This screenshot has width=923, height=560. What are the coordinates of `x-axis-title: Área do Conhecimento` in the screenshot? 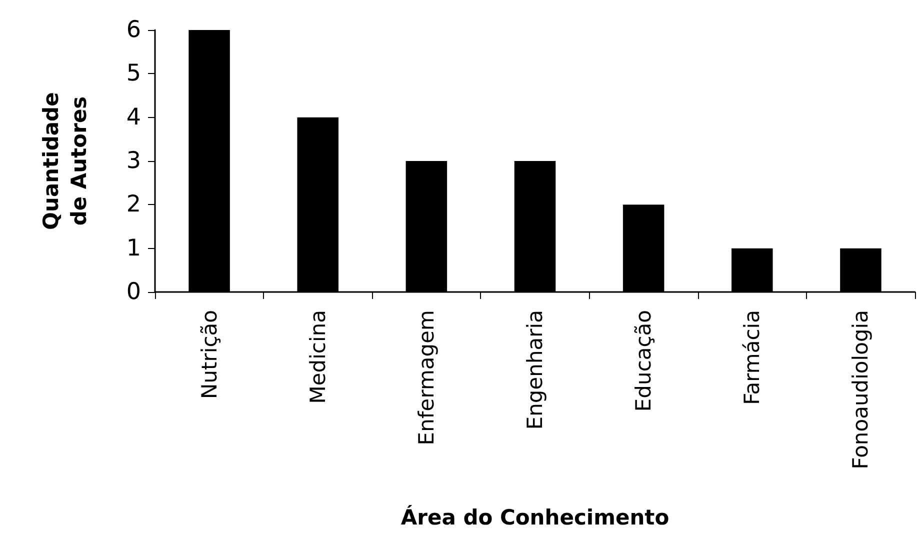 It's located at (535, 517).